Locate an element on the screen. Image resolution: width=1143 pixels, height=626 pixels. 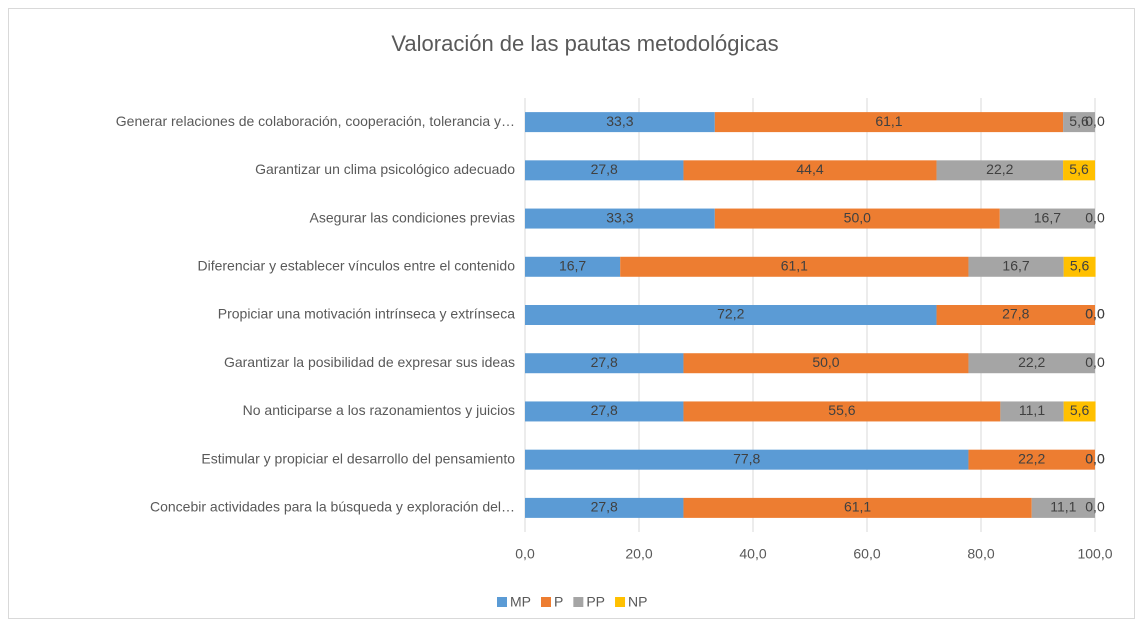
x-tick-label: 20,0 is located at coordinates (638, 554).